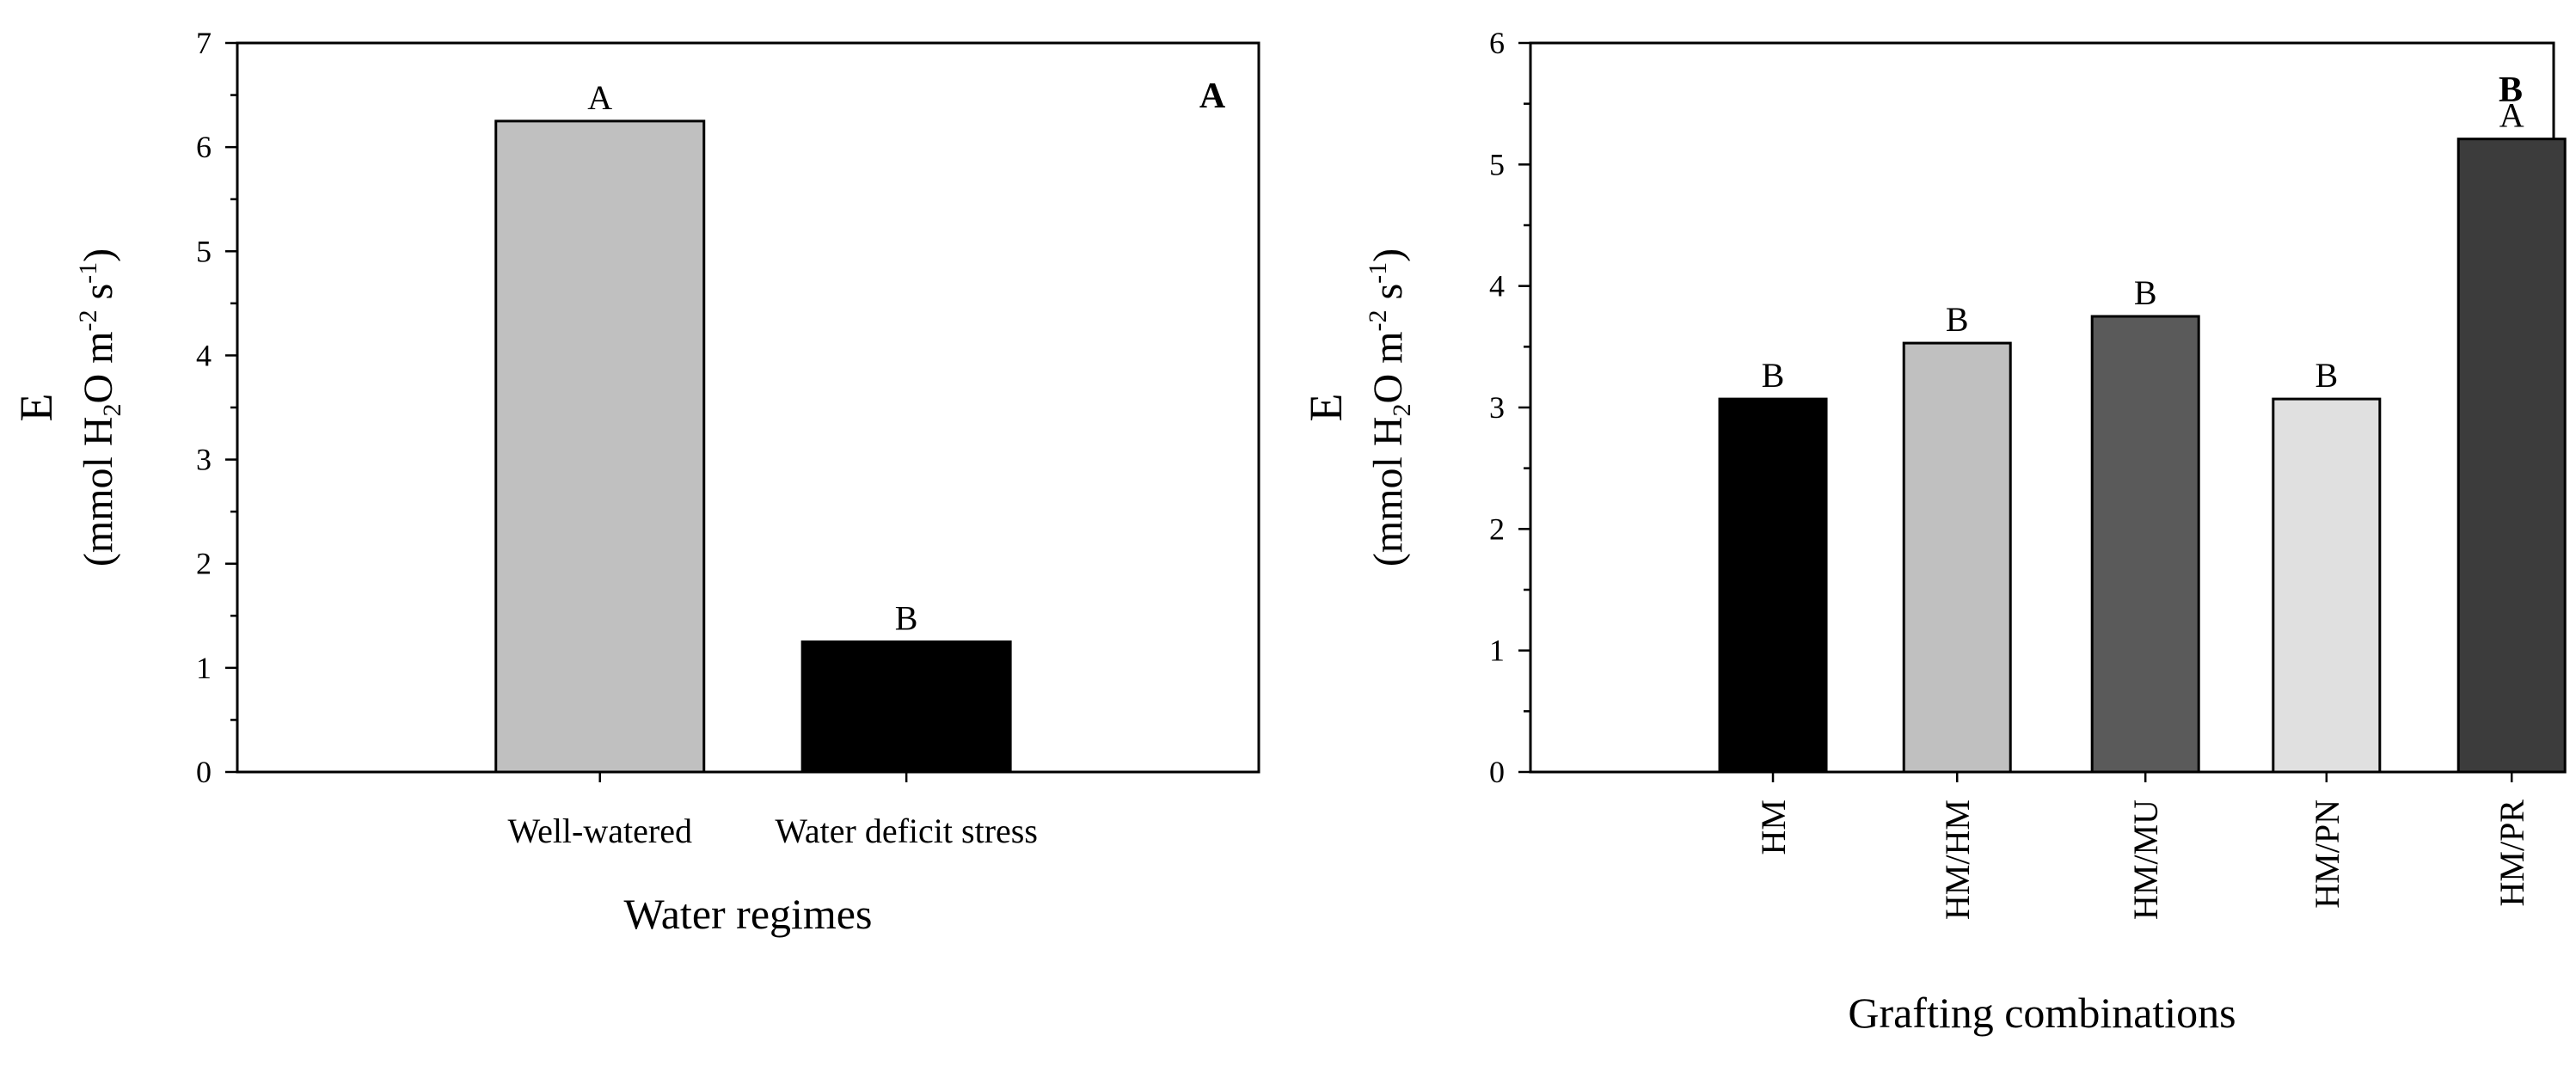 Image resolution: width=2576 pixels, height=1066 pixels. Describe the element at coordinates (1774, 827) in the screenshot. I see `x-tick-label: HM` at that location.